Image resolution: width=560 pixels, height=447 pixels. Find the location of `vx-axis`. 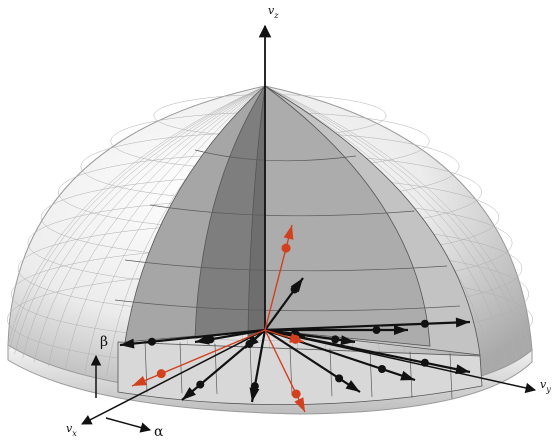

vx-axis is located at coordinates (173, 377).